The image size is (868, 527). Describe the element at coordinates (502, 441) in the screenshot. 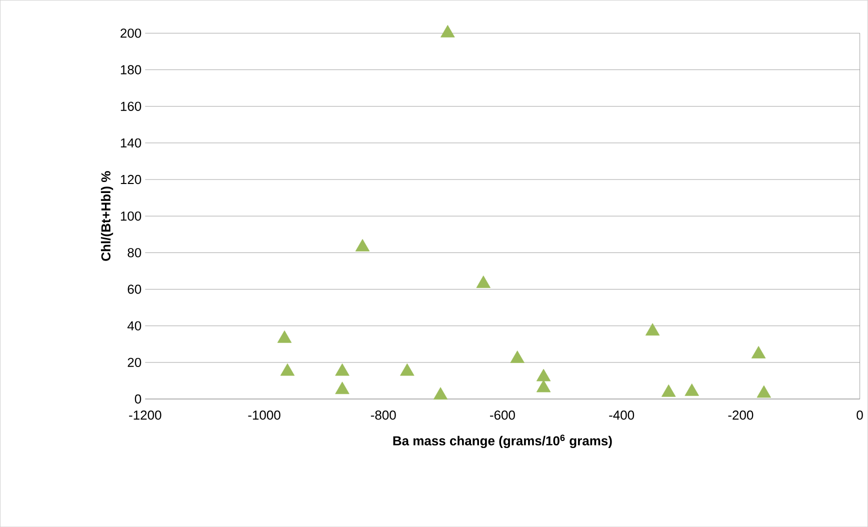

I see `x-axis-title: Ba mass change (grams/10$^{6}$ grams)` at that location.